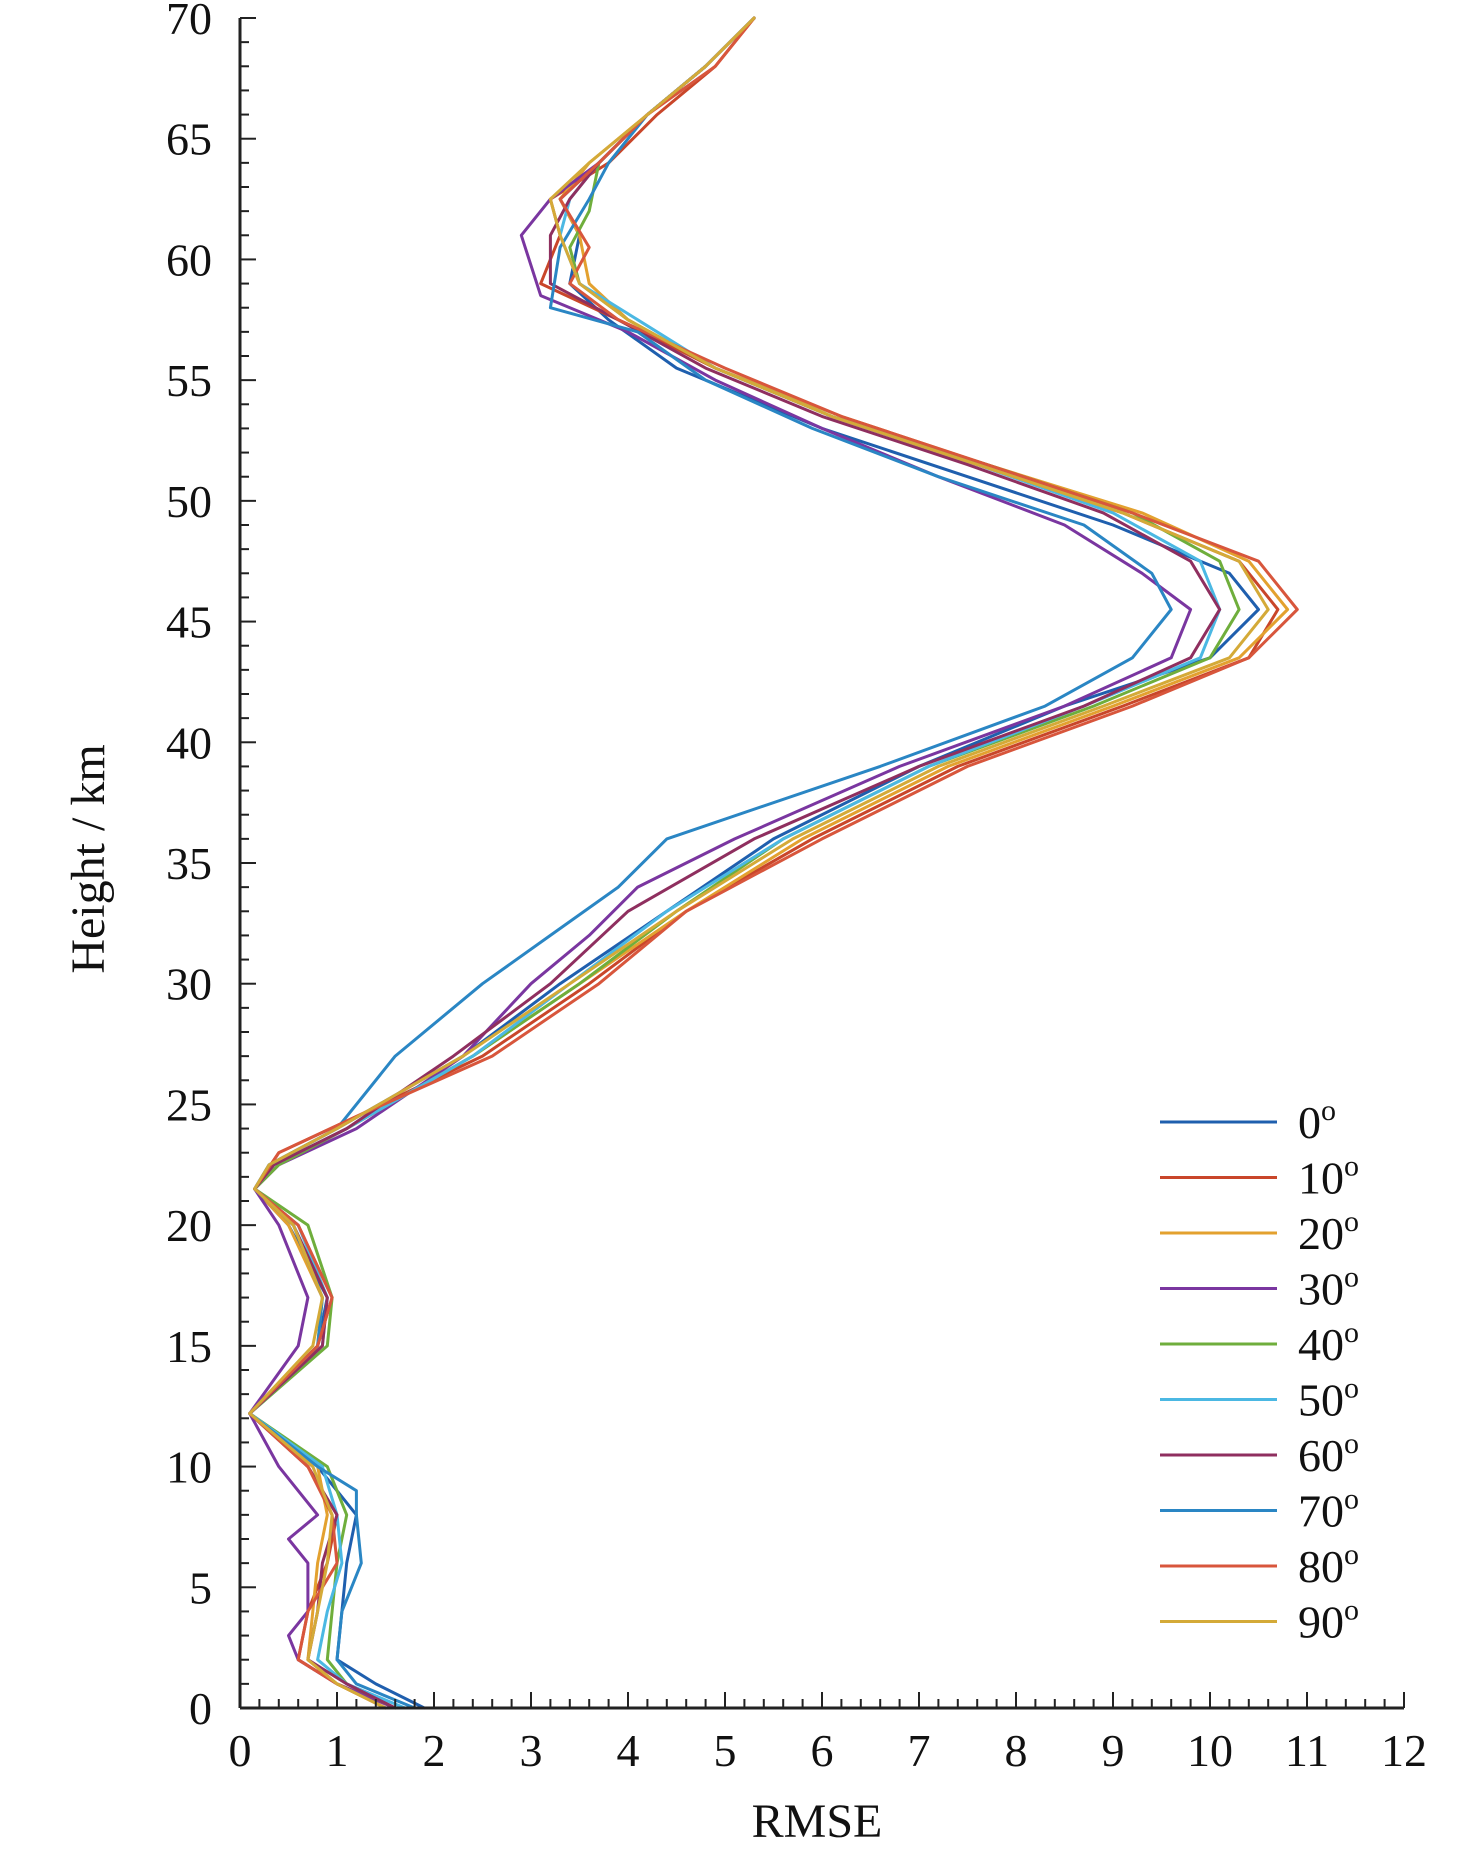 The height and width of the screenshot is (1853, 1476). Describe the element at coordinates (189, 1225) in the screenshot. I see `y-tick-label: 20` at that location.